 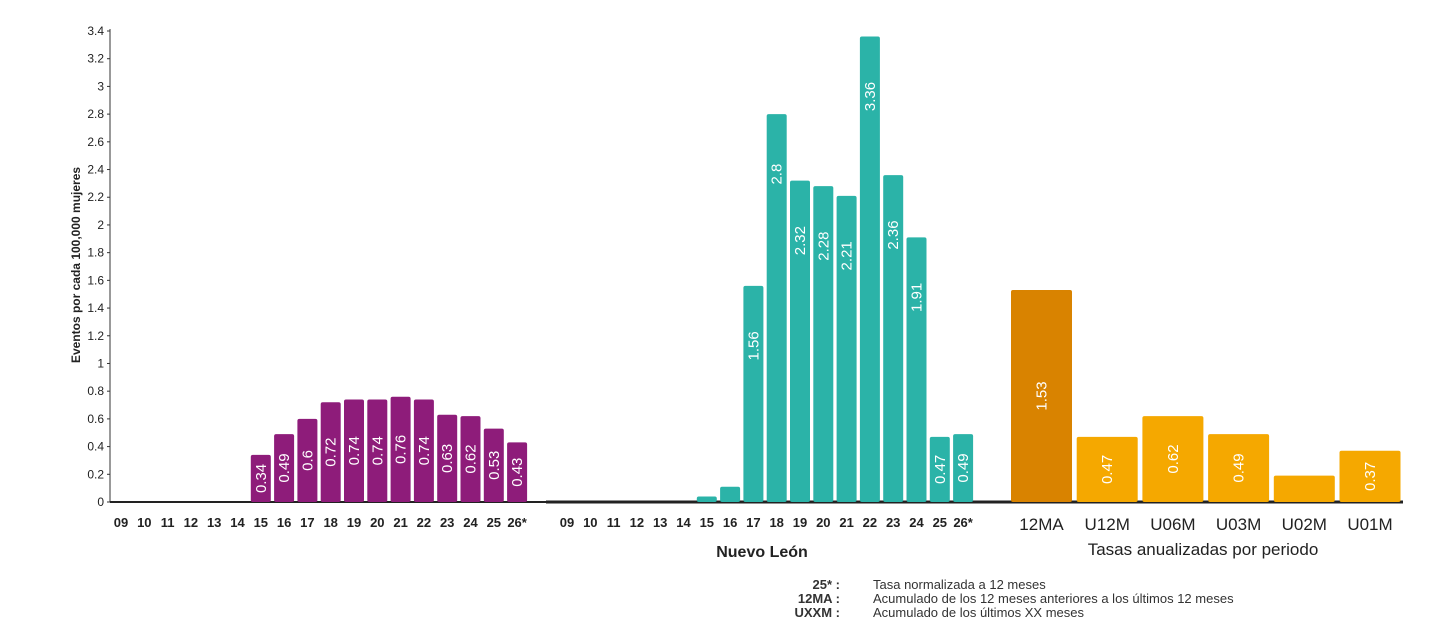 I want to click on x-tick-label: U01M, so click(x=1369, y=524).